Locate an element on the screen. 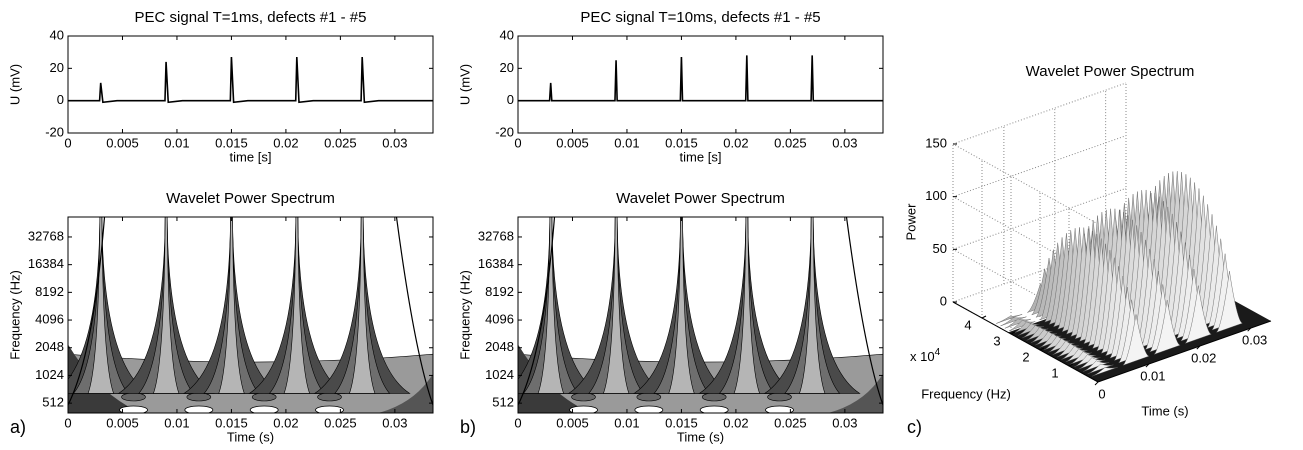 The image size is (1303, 450). y-tick-label: -20 is located at coordinates (504, 131).